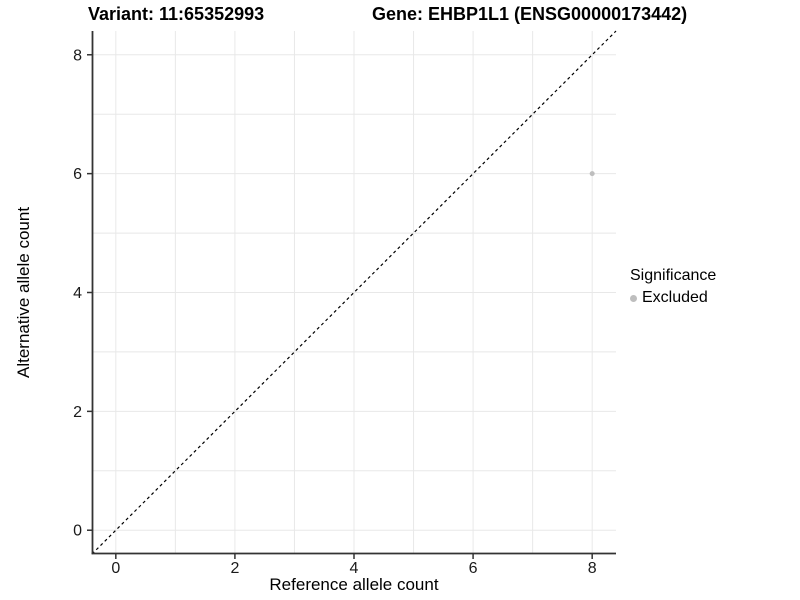 The width and height of the screenshot is (800, 600). I want to click on legend-title: Significance, so click(673, 275).